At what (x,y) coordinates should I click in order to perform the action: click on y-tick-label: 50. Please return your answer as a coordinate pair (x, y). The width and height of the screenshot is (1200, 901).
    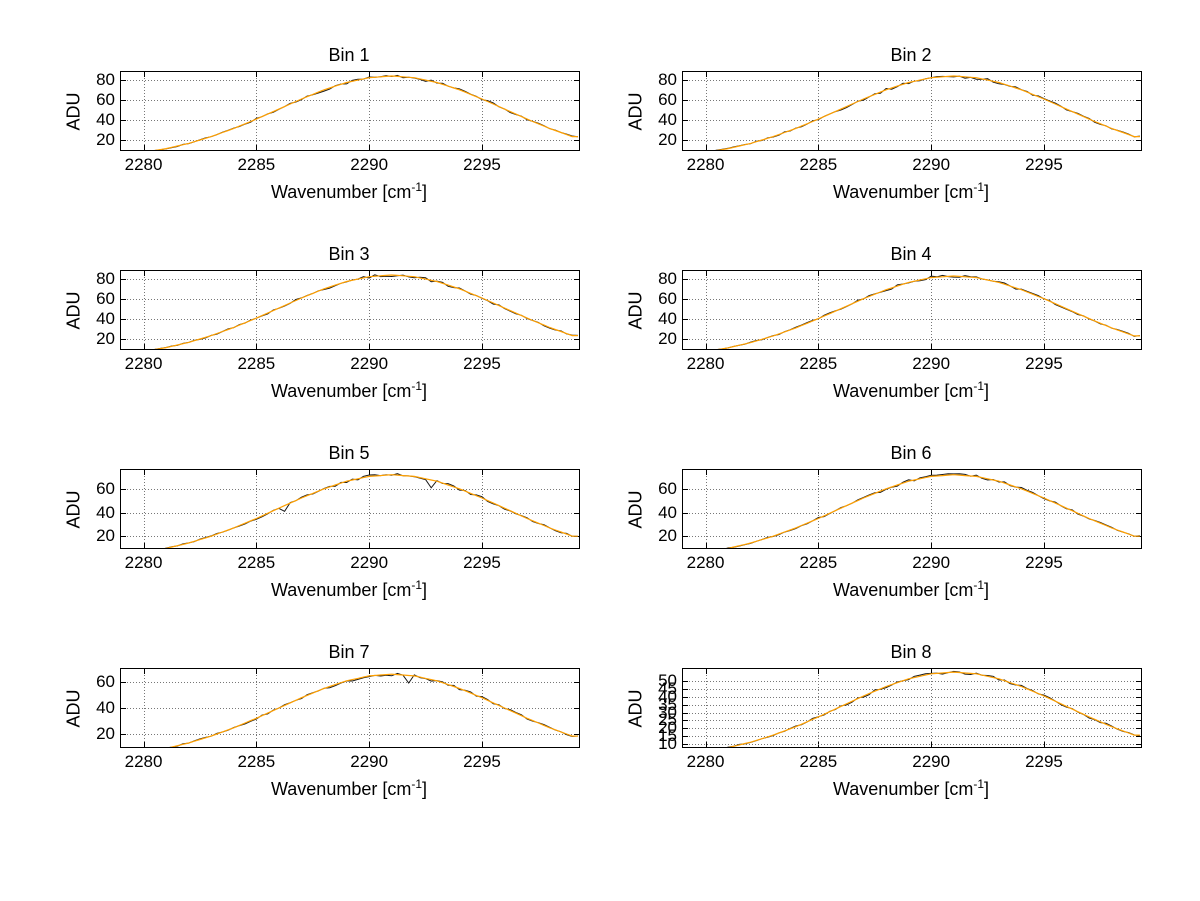
    Looking at the image, I should click on (667, 681).